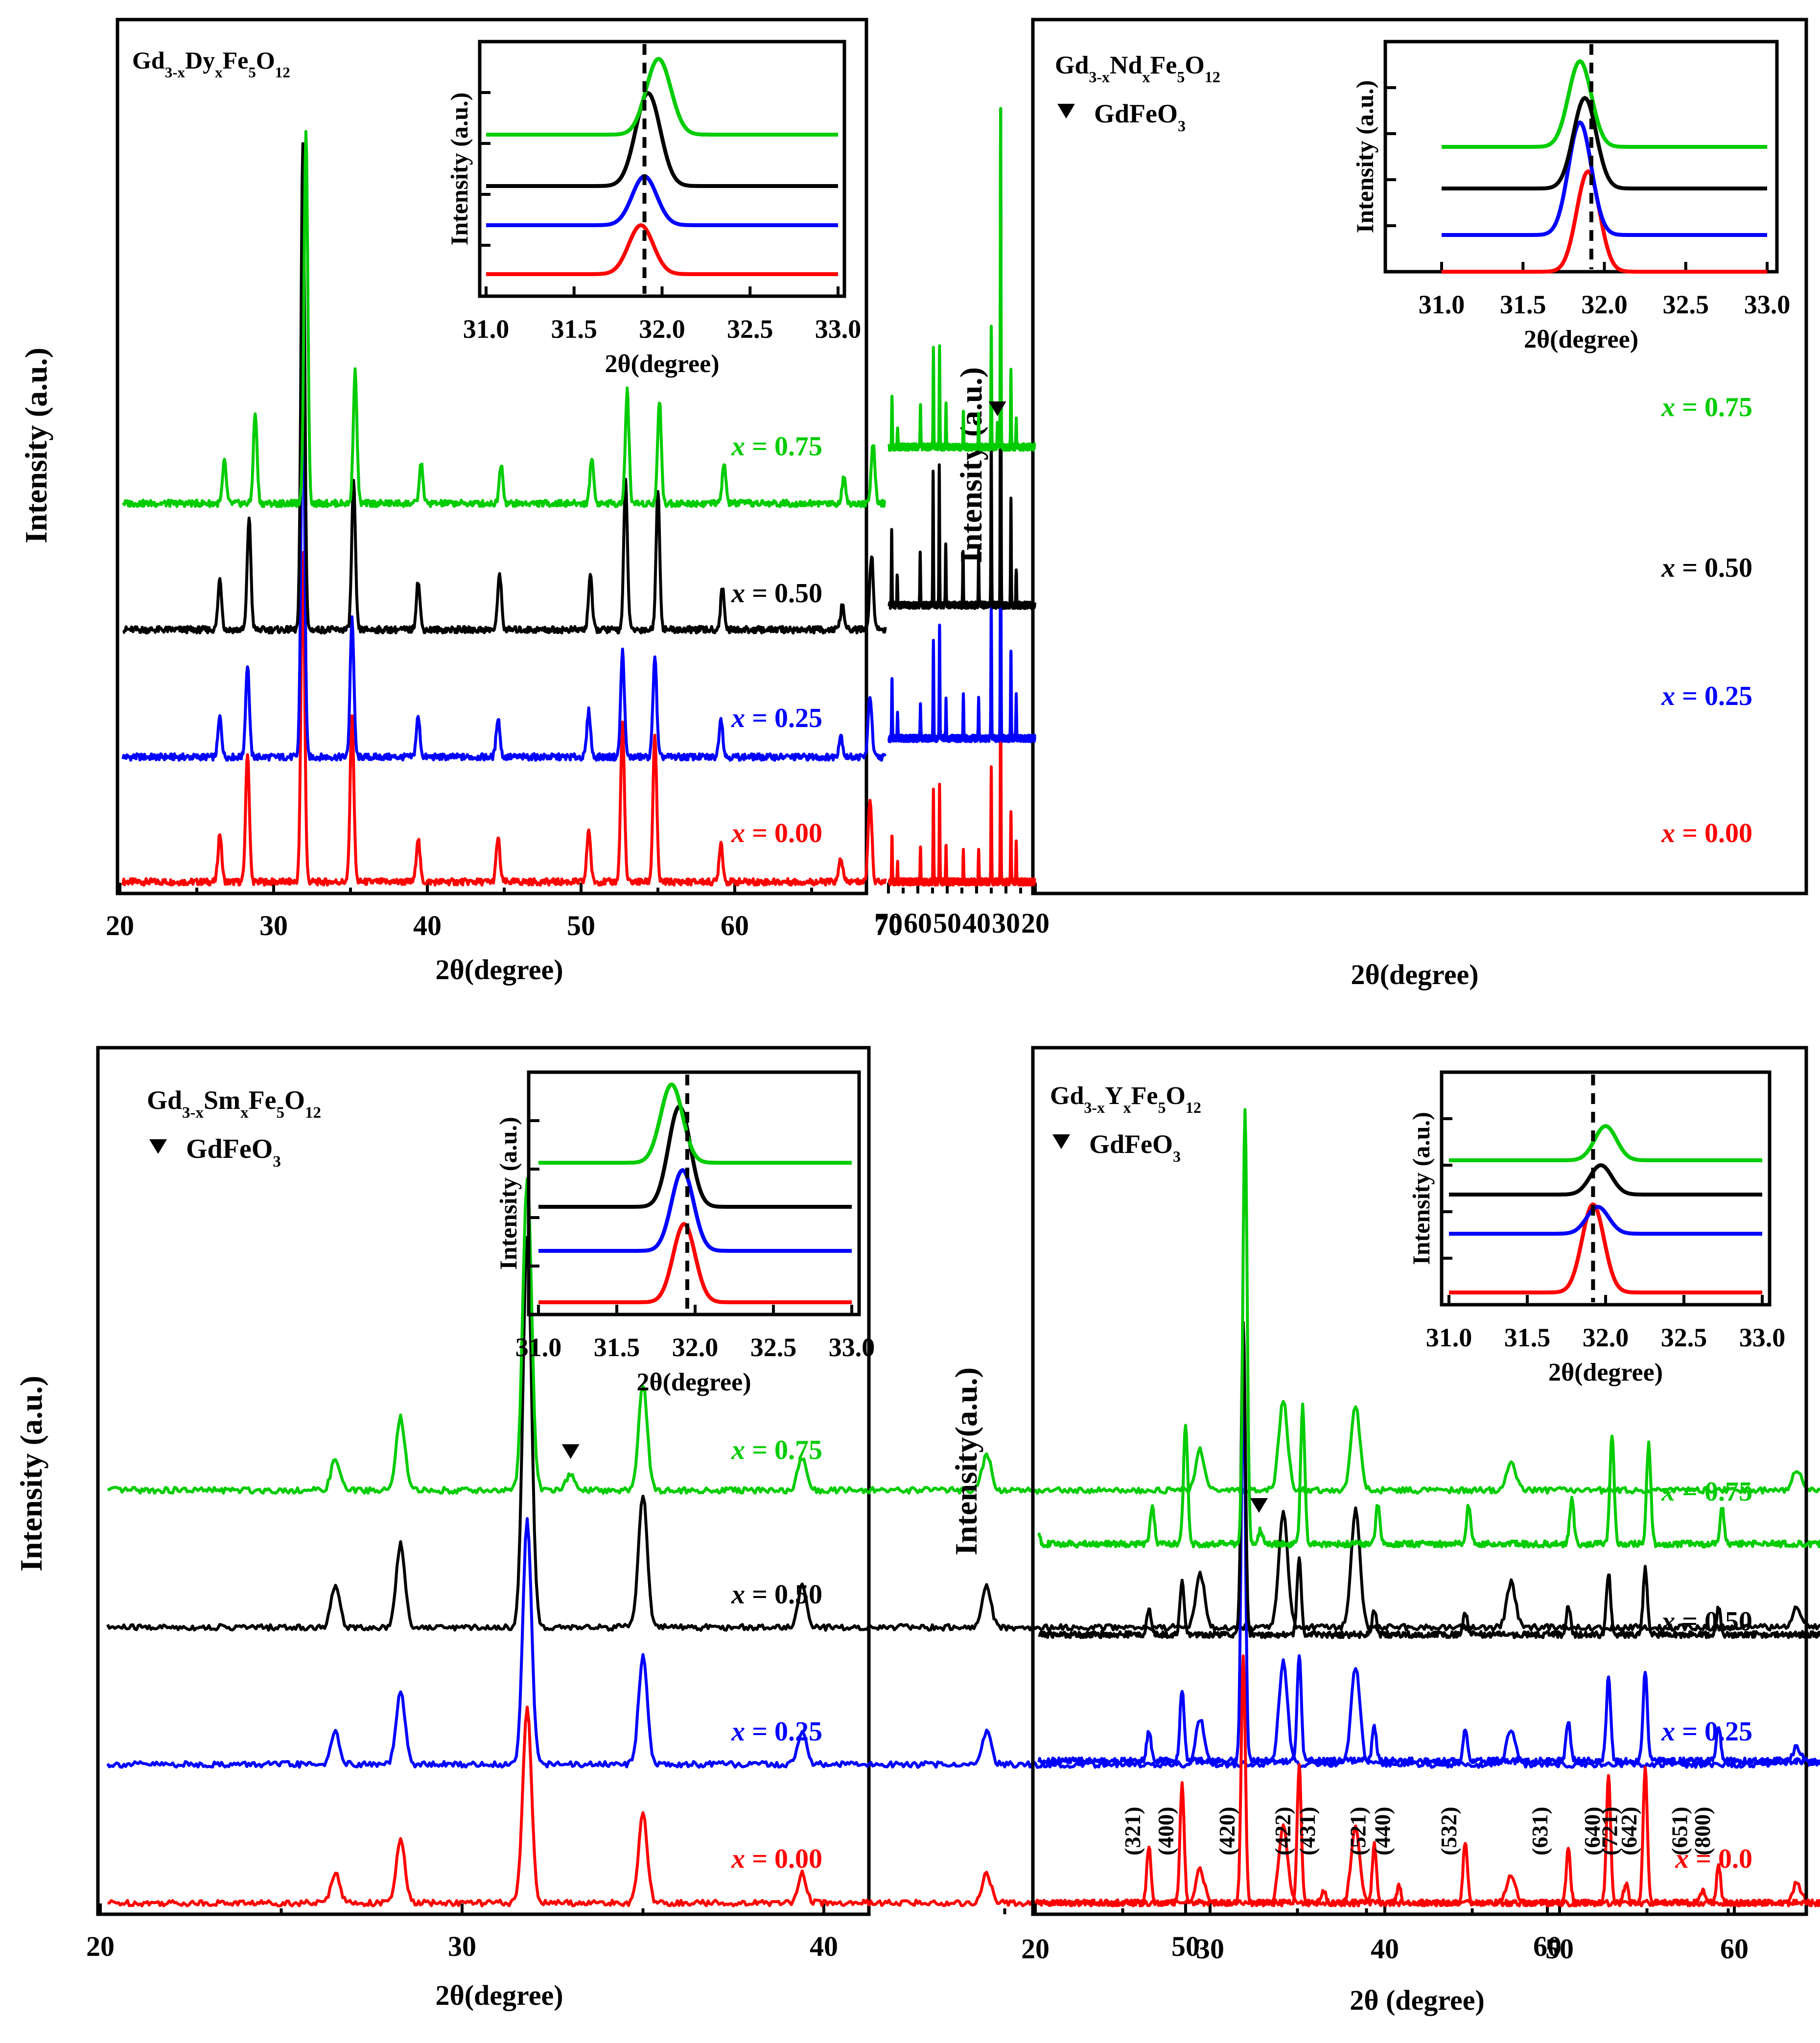 The height and width of the screenshot is (2043, 1820). What do you see at coordinates (1282, 1831) in the screenshot?
I see `hkl-label: (422)` at bounding box center [1282, 1831].